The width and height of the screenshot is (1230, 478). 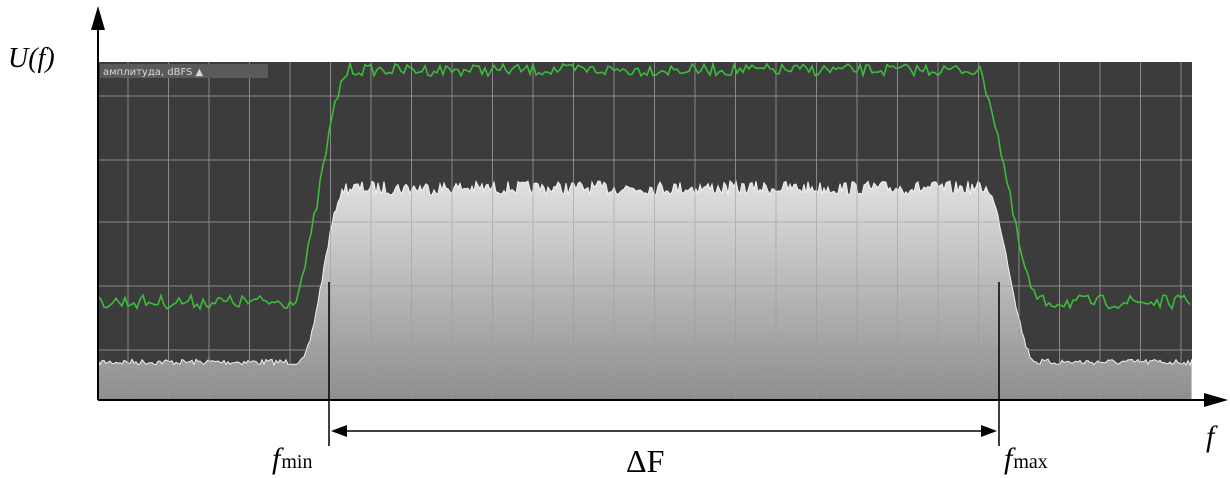 I want to click on bandwidth-label: ΔF, so click(x=645, y=460).